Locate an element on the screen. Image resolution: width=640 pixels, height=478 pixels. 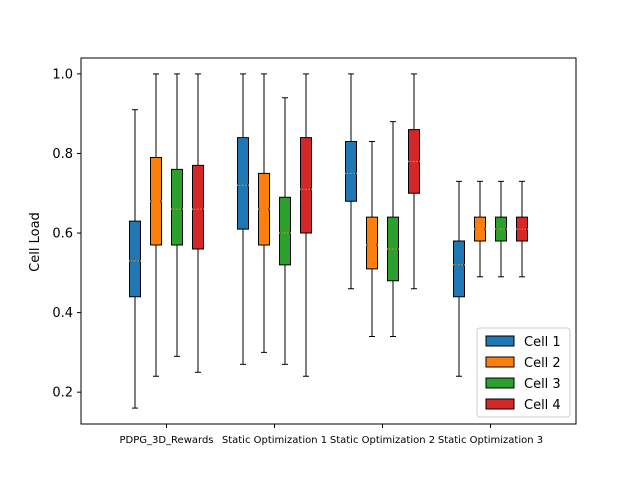
legend: Cell 1 Cell 2 Cell 3 Cell 4 is located at coordinates (523, 372).